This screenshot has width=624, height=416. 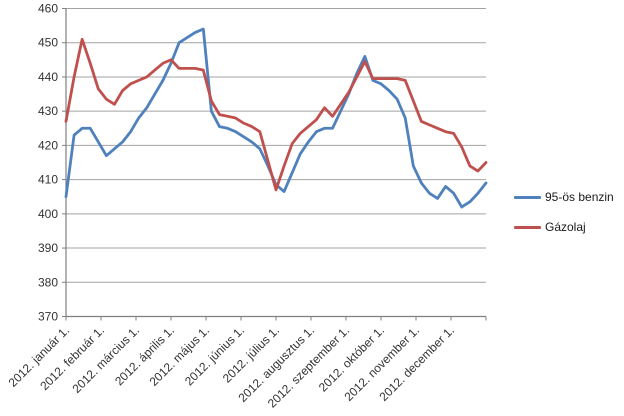 I want to click on gazolaj-line-swatch, so click(x=527, y=227).